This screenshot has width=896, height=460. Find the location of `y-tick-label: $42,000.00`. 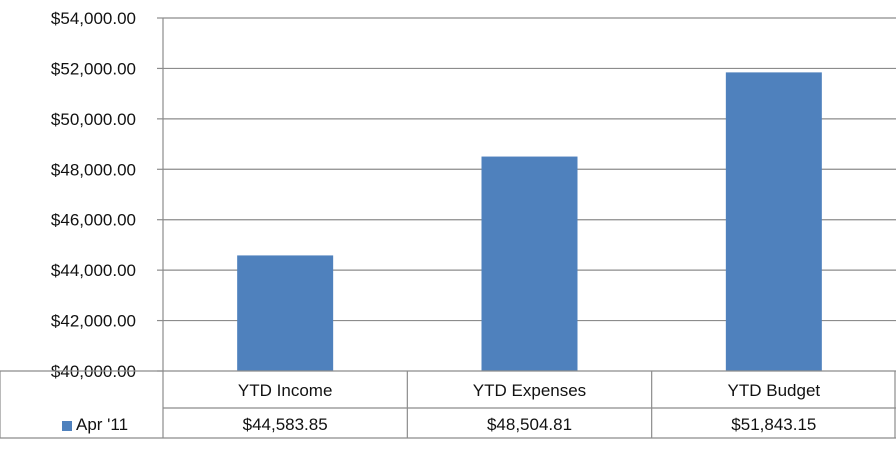

y-tick-label: $42,000.00 is located at coordinates (93, 321).